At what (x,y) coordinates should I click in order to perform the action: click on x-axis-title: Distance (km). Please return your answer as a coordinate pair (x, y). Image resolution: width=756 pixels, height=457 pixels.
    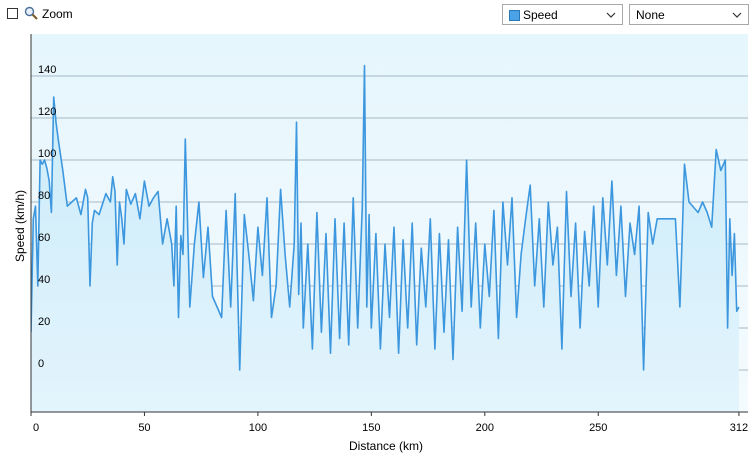
    Looking at the image, I should click on (386, 446).